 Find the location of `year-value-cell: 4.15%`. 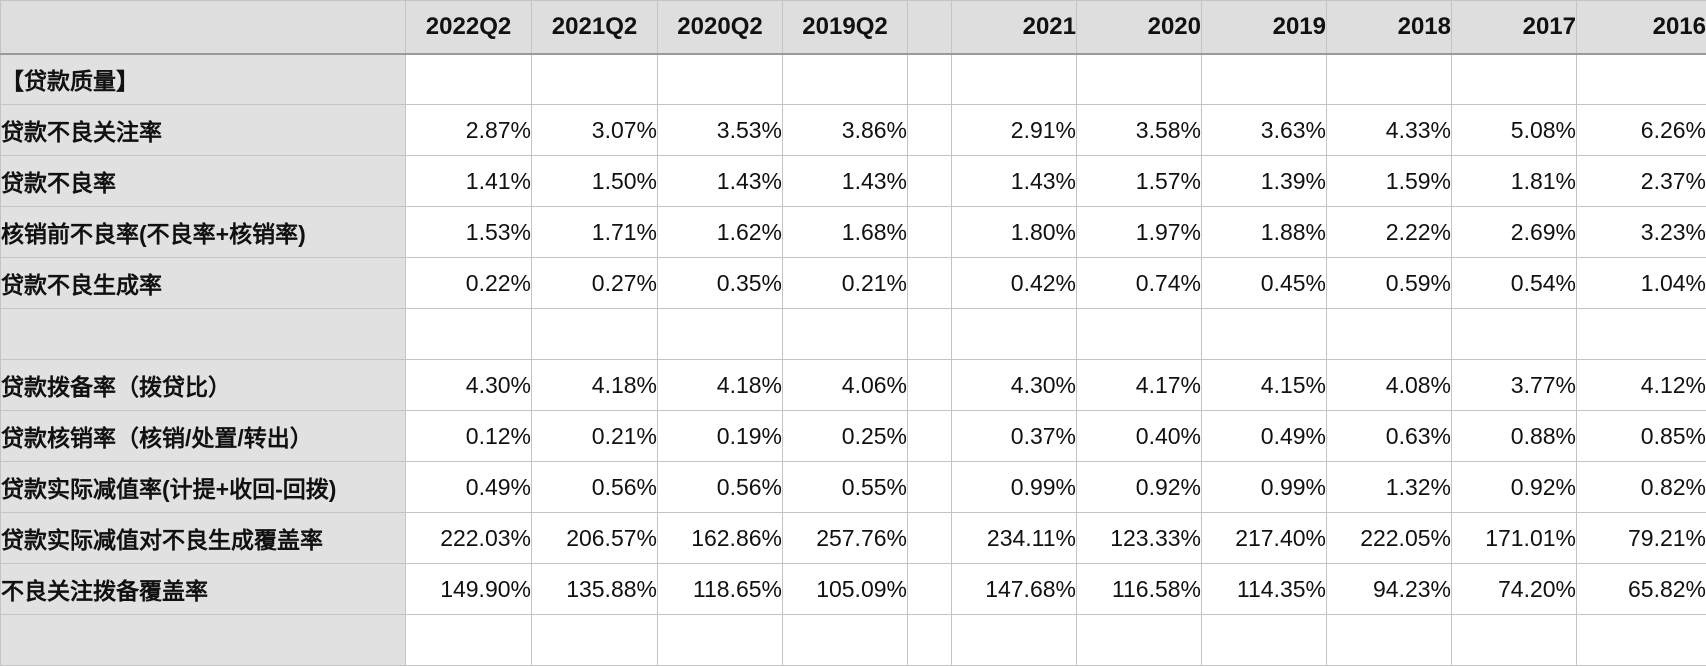

year-value-cell: 4.15% is located at coordinates (1264, 385).